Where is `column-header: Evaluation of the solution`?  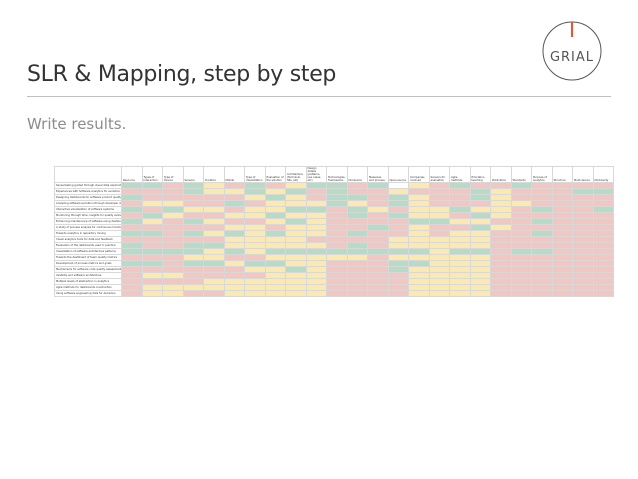
column-header: Evaluation of the solution is located at coordinates (275, 174).